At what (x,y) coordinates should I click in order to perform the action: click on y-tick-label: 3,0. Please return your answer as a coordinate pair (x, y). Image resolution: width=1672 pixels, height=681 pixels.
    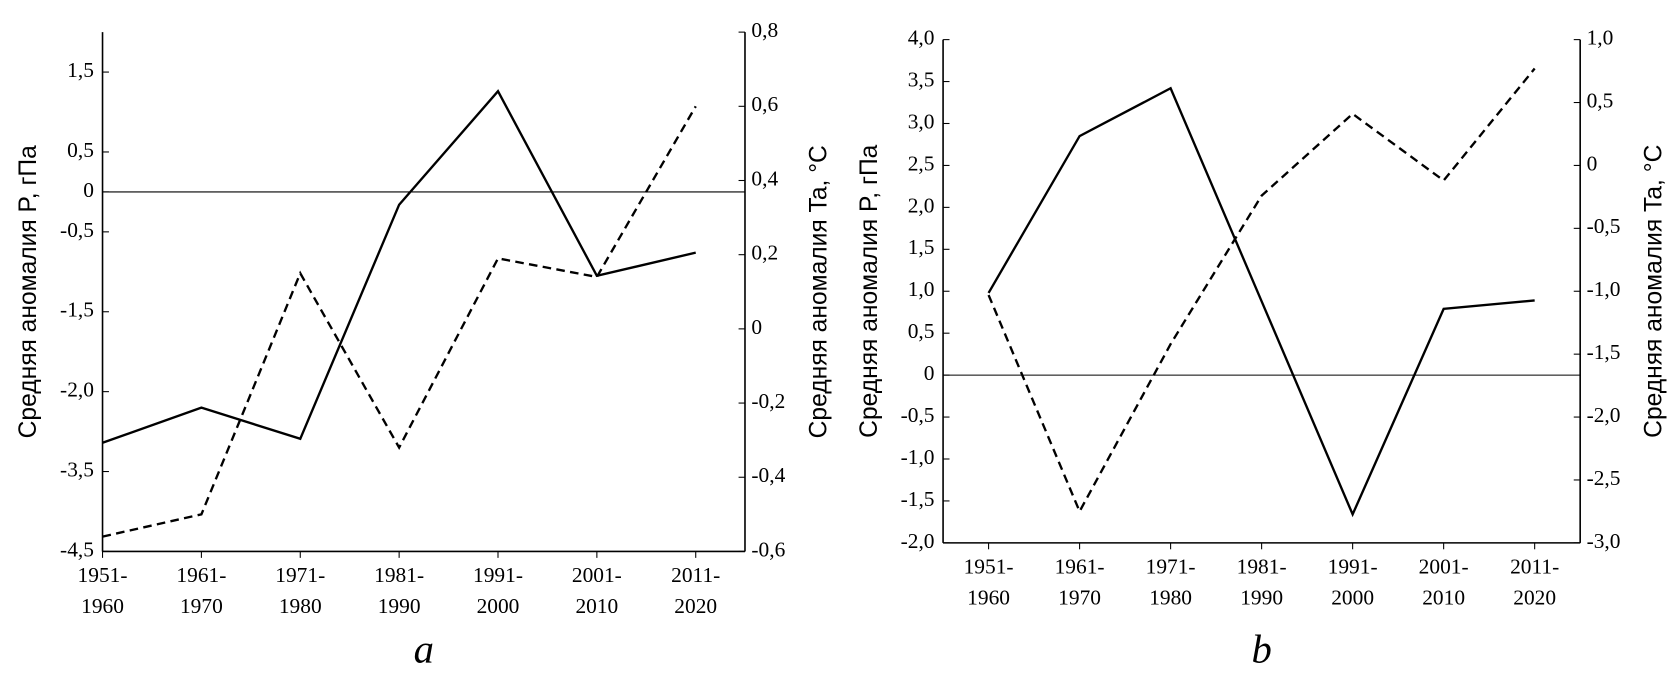
    Looking at the image, I should click on (921, 121).